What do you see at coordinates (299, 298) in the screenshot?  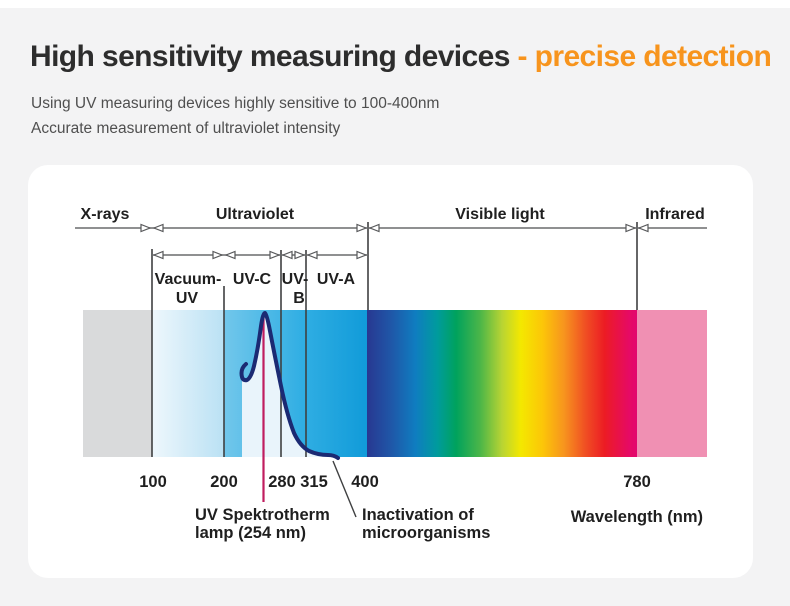 I see `uvb-label-line2: B` at bounding box center [299, 298].